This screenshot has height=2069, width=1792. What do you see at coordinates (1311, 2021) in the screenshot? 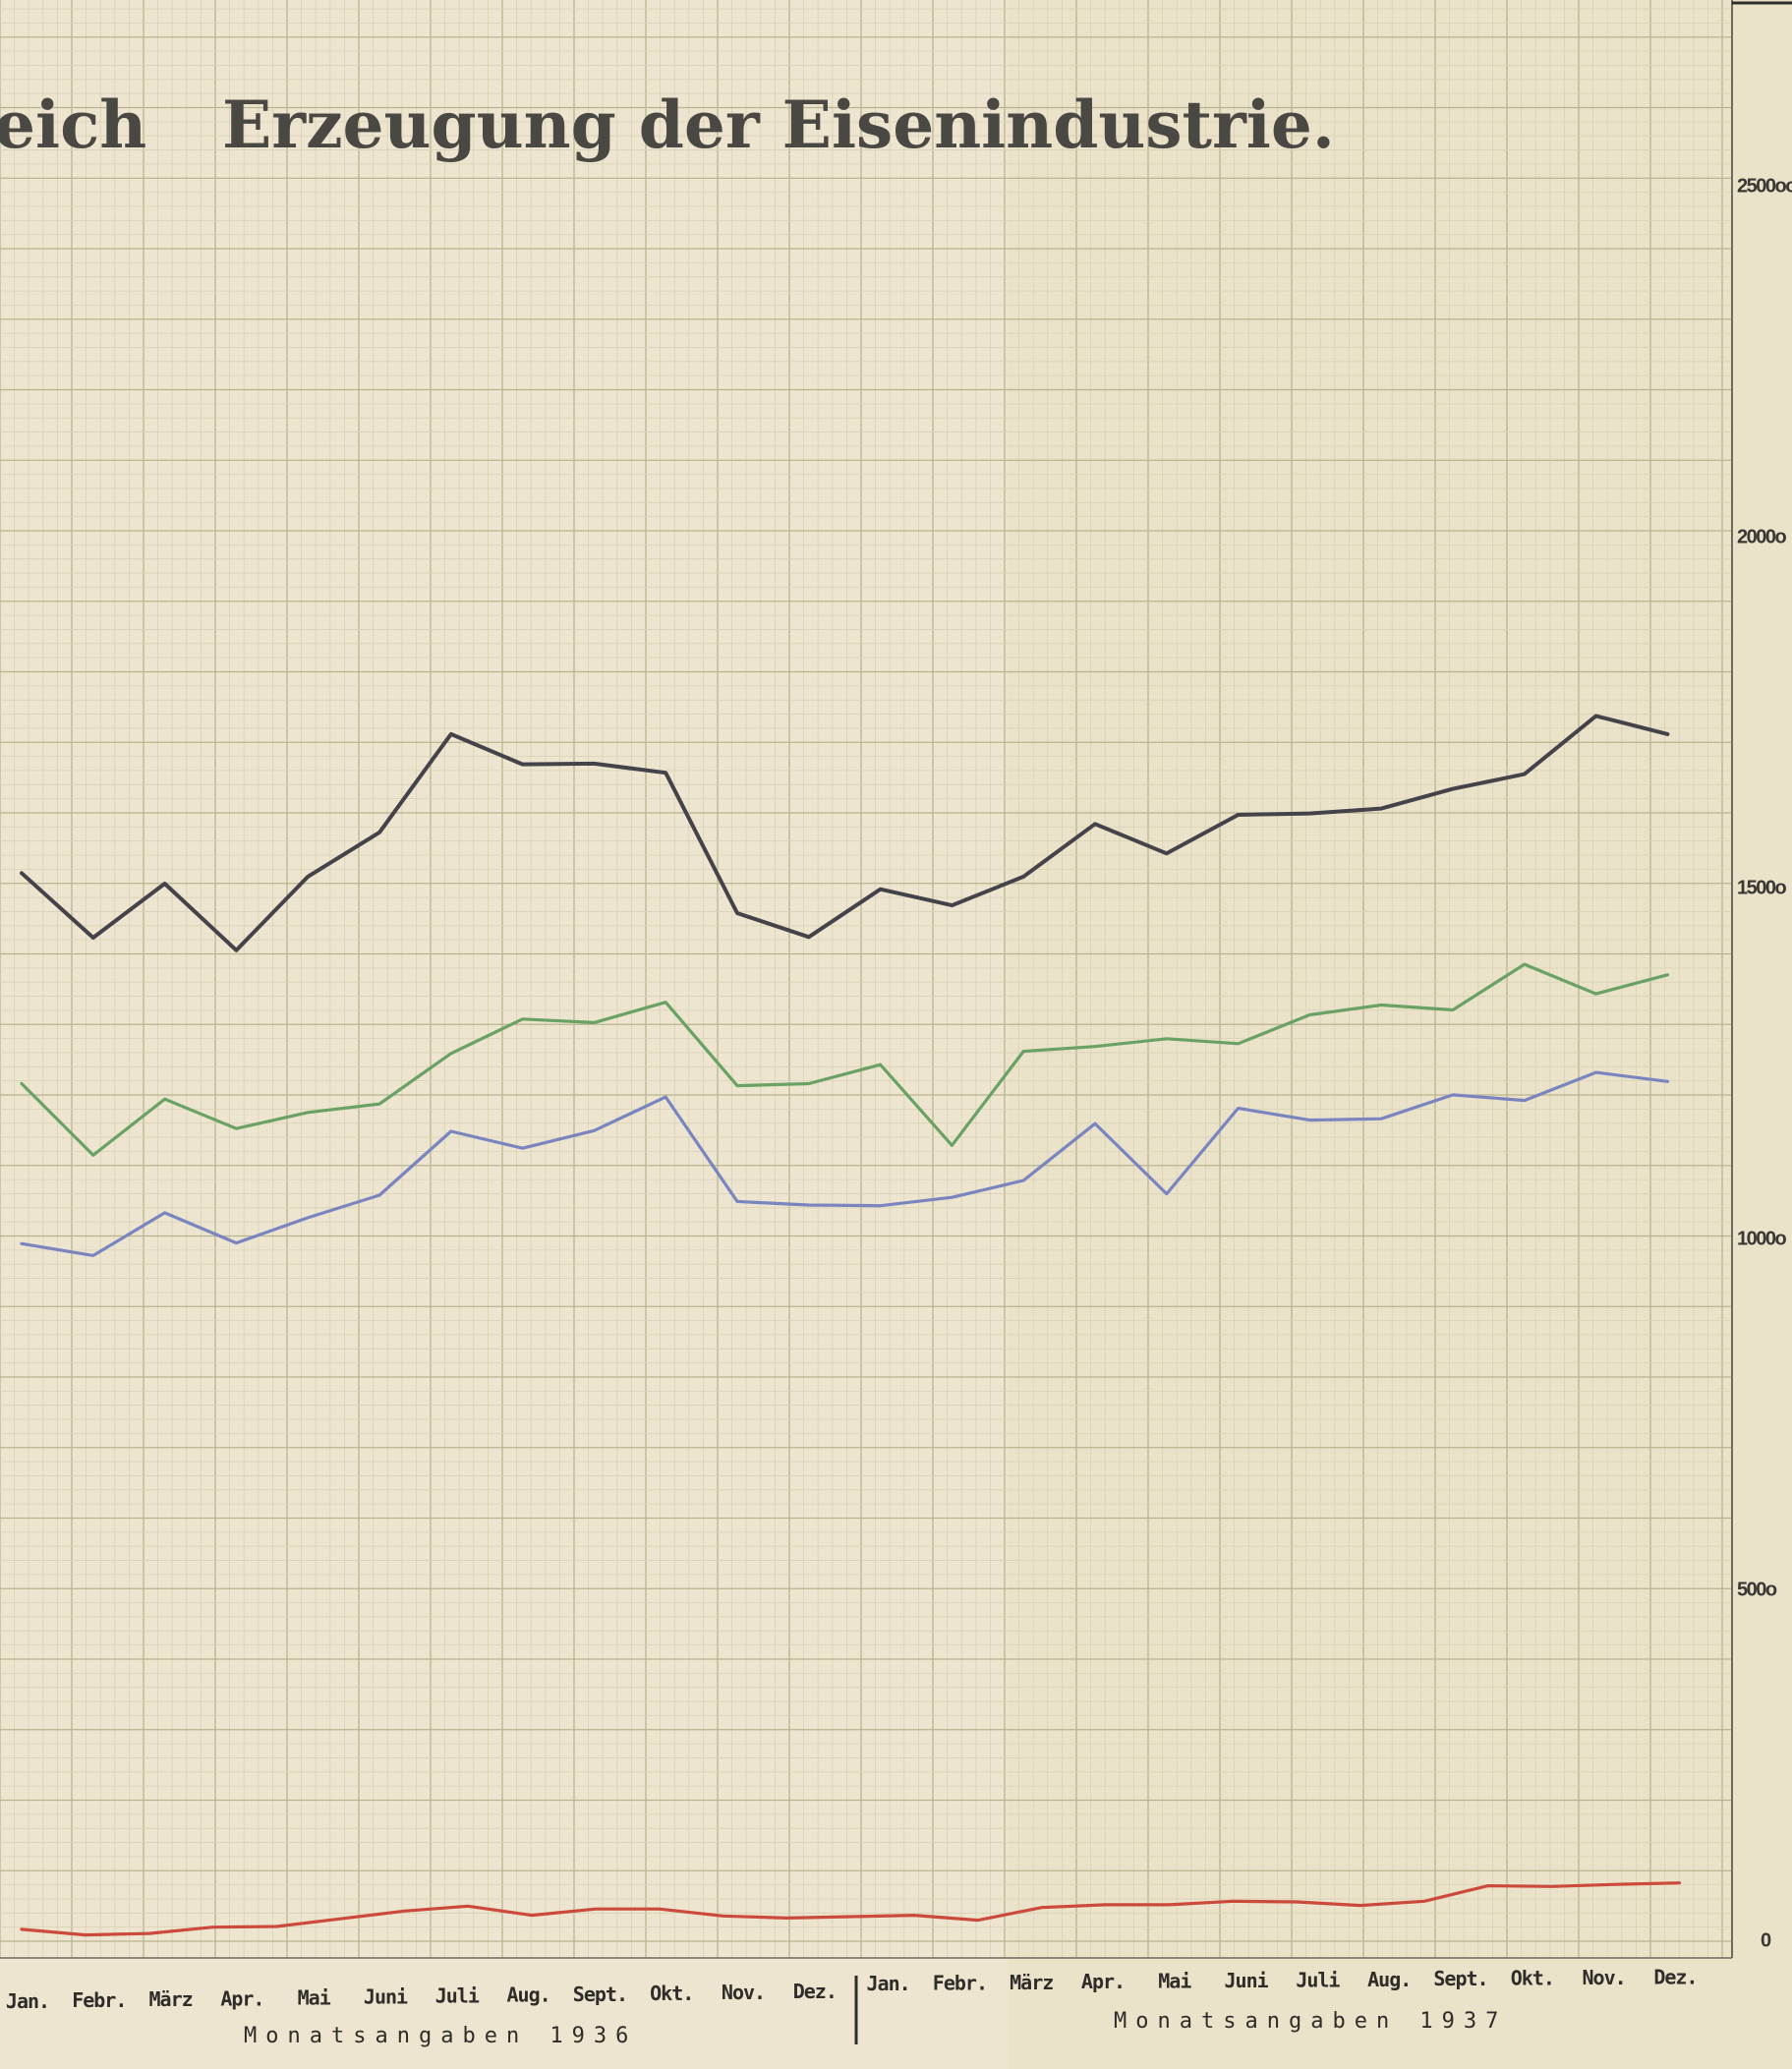
I see `xlabel-1937: Monatsangaben 1937` at bounding box center [1311, 2021].